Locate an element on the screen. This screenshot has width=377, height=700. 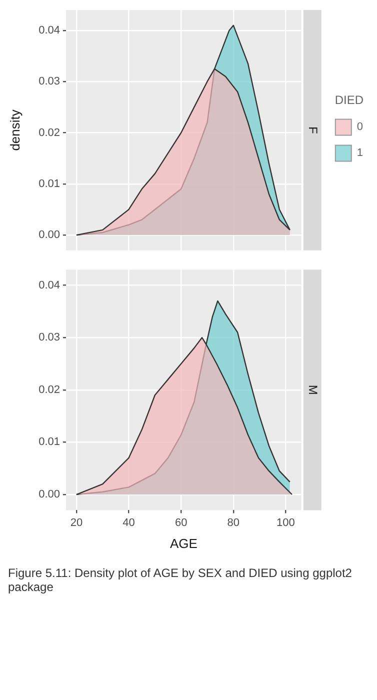
x-axis-title: AGE is located at coordinates (184, 543).